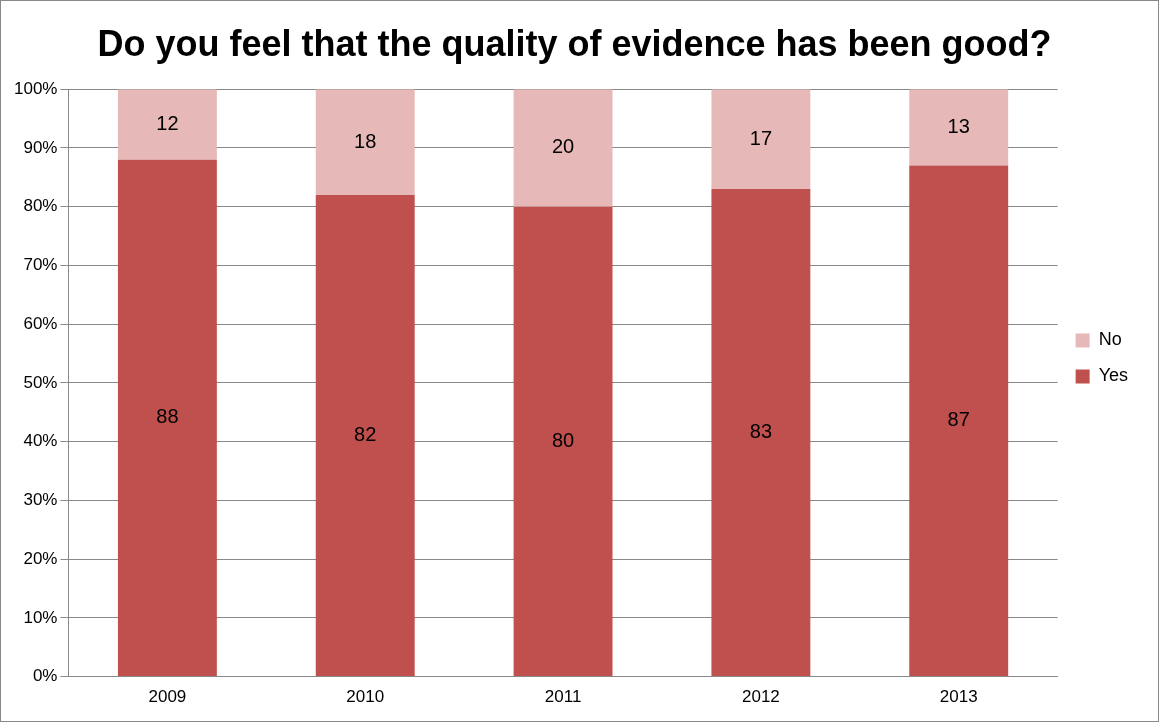  Describe the element at coordinates (574, 43) in the screenshot. I see `chart-title: Do you feel that the quality of evidence has been good?` at that location.